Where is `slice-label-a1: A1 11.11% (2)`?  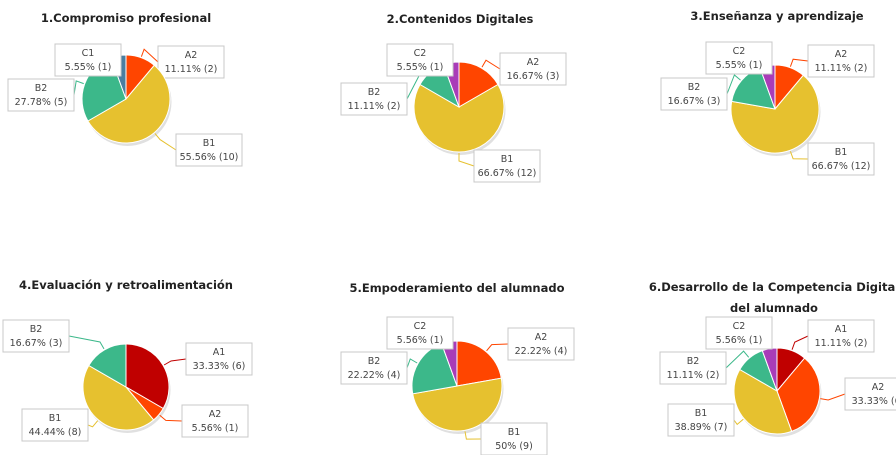 slice-label-a1: A1 11.11% (2) is located at coordinates (841, 336).